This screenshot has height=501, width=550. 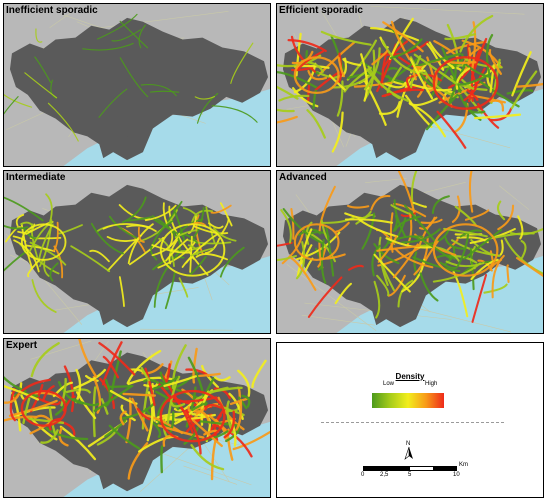 I want to click on scale-unit: Km, so click(x=463, y=465).